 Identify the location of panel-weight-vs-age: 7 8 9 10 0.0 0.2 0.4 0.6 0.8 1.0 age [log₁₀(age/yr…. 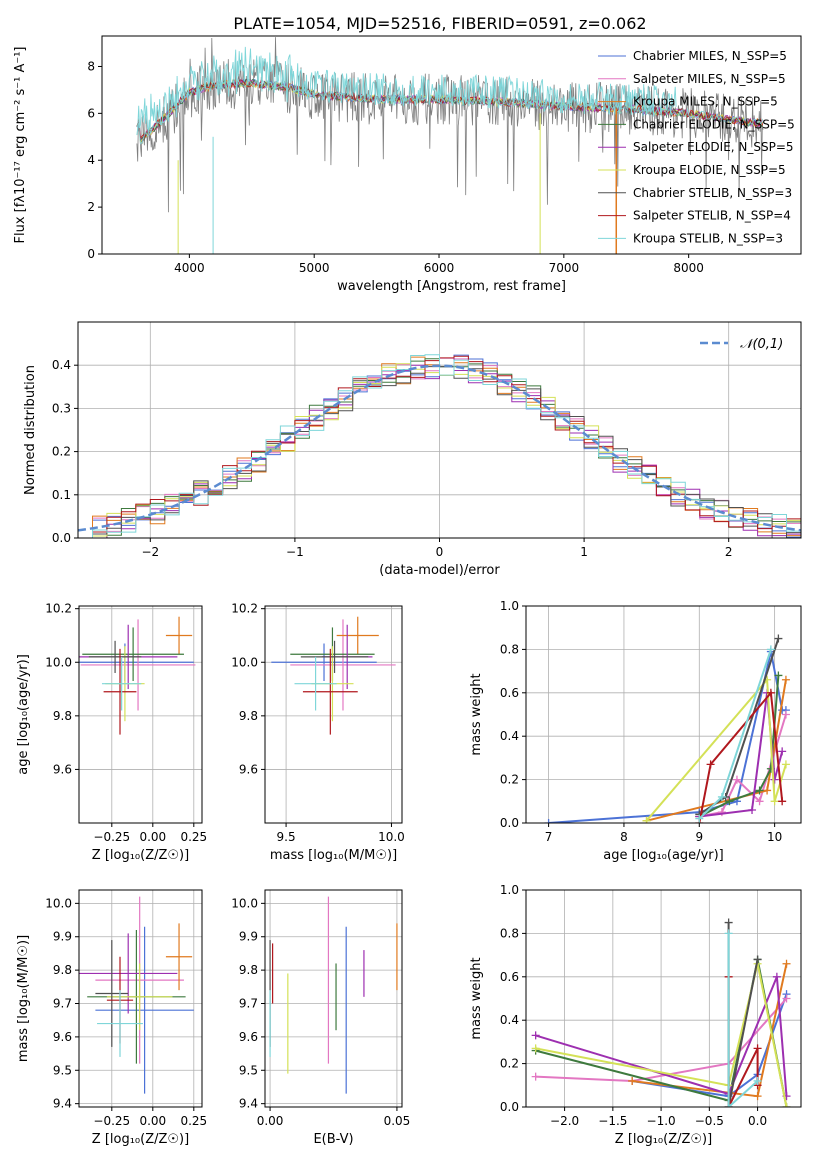
(635, 731).